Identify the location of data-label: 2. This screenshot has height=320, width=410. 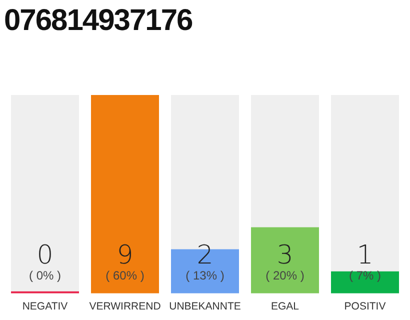
(205, 255).